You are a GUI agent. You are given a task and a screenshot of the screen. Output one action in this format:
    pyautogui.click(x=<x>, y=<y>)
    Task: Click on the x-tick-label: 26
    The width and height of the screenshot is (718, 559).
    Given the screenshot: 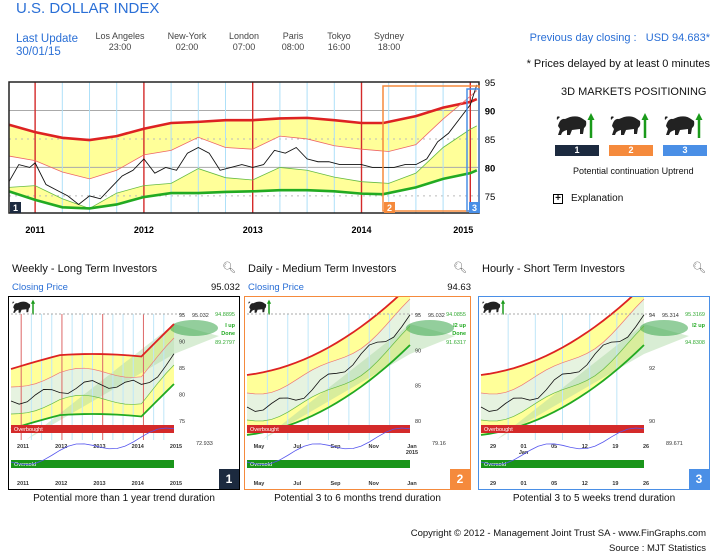 What is the action you would take?
    pyautogui.click(x=646, y=484)
    